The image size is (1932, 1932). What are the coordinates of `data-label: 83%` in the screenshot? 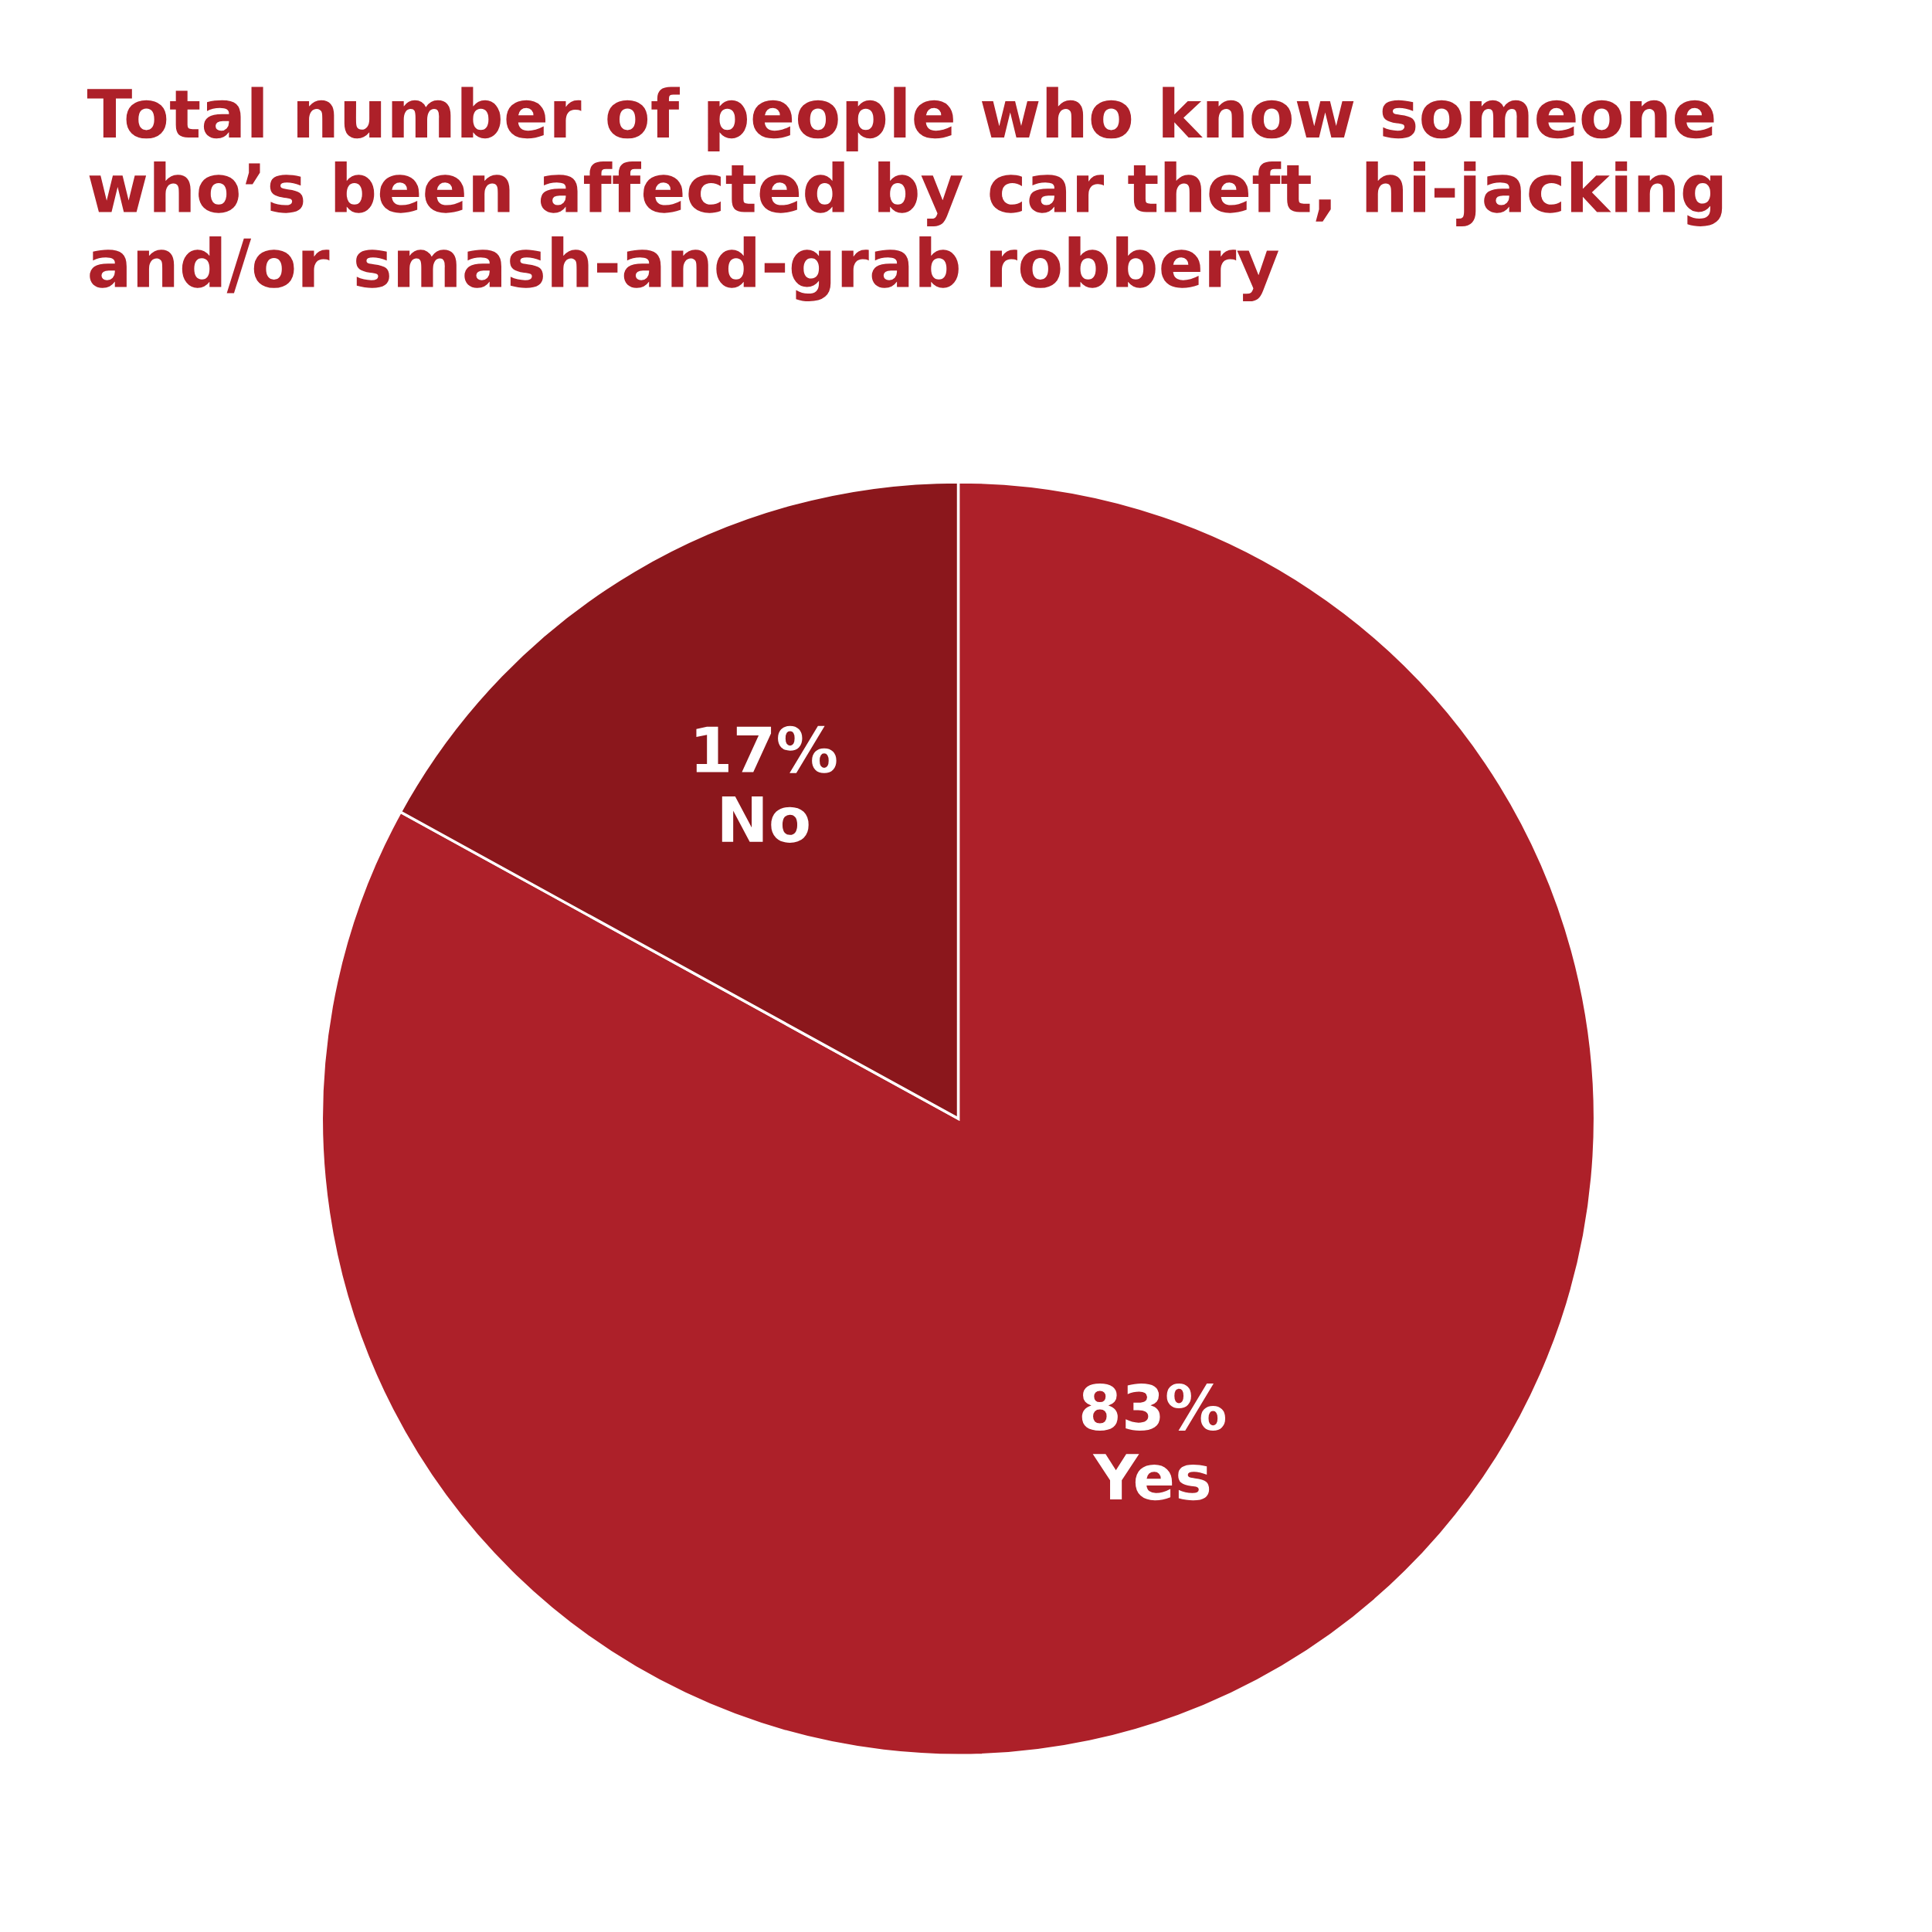 It's located at (1154, 1408).